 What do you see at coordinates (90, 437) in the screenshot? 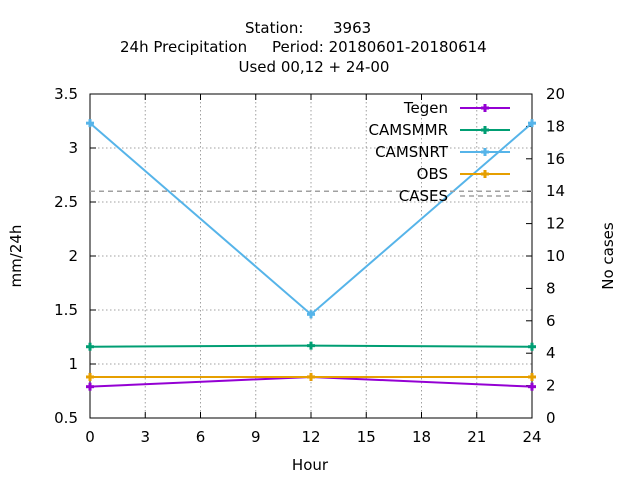
I see `x-tick-label: 0` at bounding box center [90, 437].